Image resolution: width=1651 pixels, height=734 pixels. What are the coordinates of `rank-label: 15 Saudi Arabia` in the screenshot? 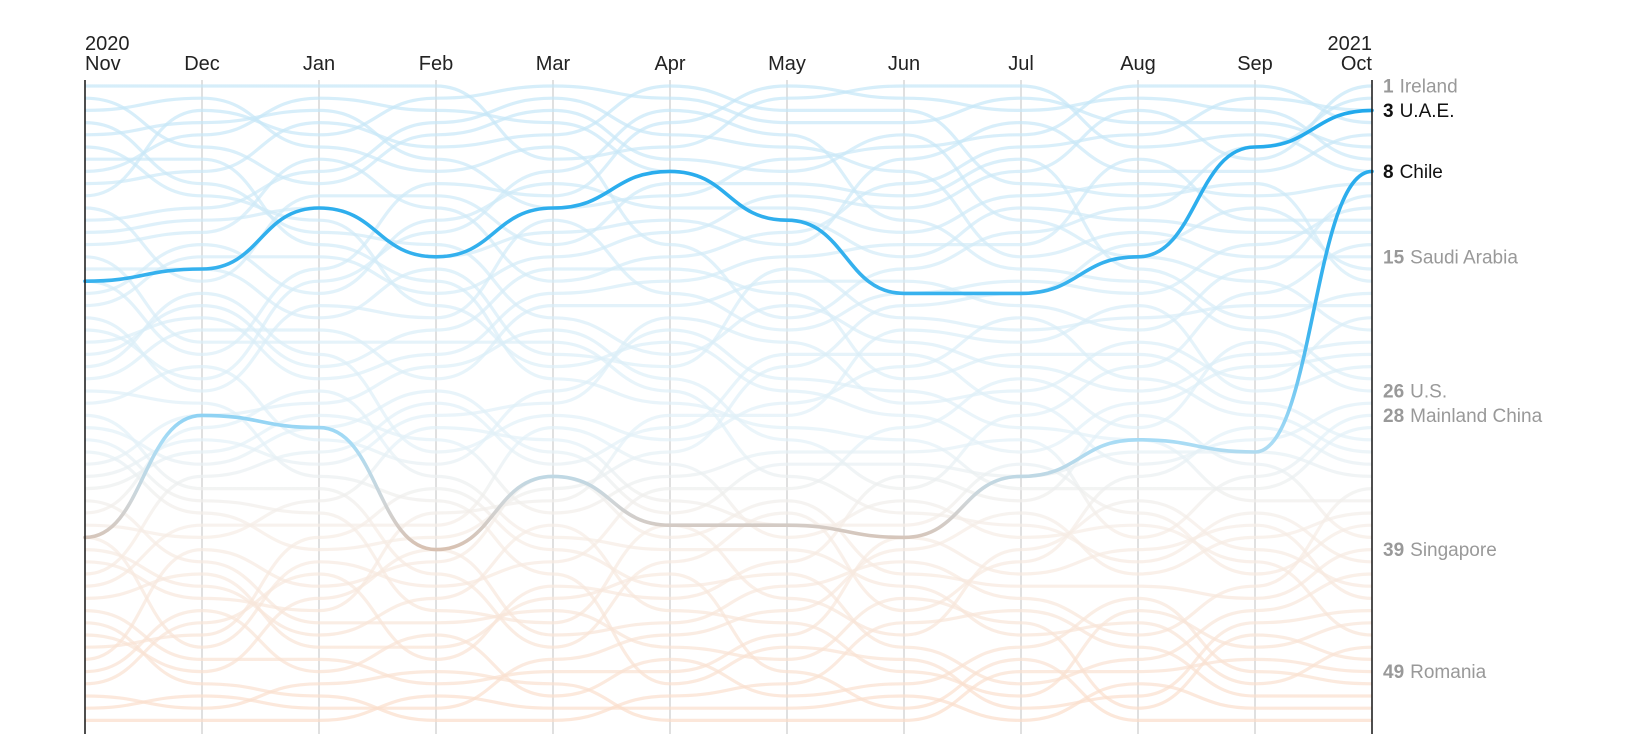 It's located at (1450, 257).